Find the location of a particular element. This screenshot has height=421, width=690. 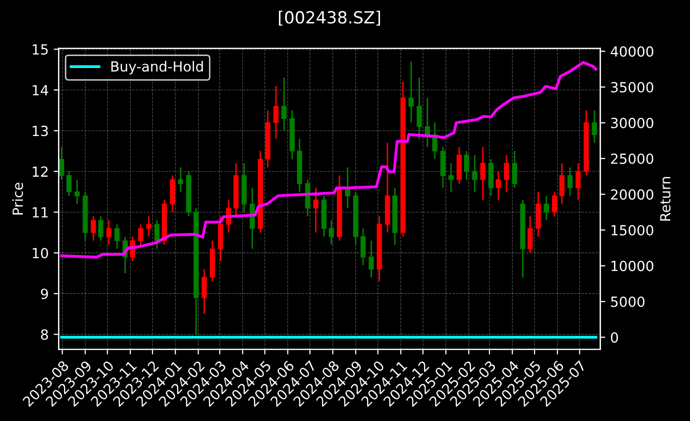

y2-tick-label: 20000 is located at coordinates (632, 194).